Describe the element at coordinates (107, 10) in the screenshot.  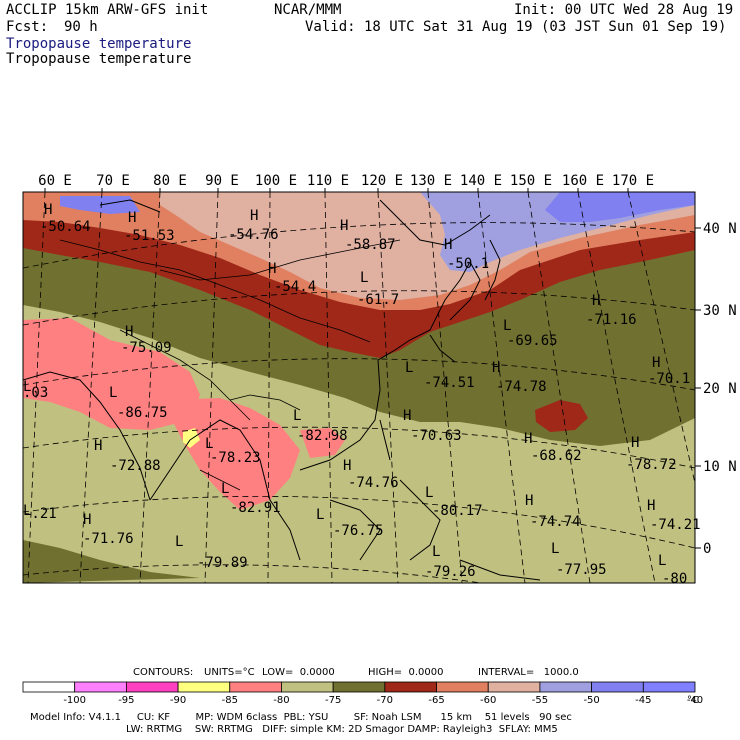
I see `model-title: ACCLIP 15km ARW-GFS init` at that location.